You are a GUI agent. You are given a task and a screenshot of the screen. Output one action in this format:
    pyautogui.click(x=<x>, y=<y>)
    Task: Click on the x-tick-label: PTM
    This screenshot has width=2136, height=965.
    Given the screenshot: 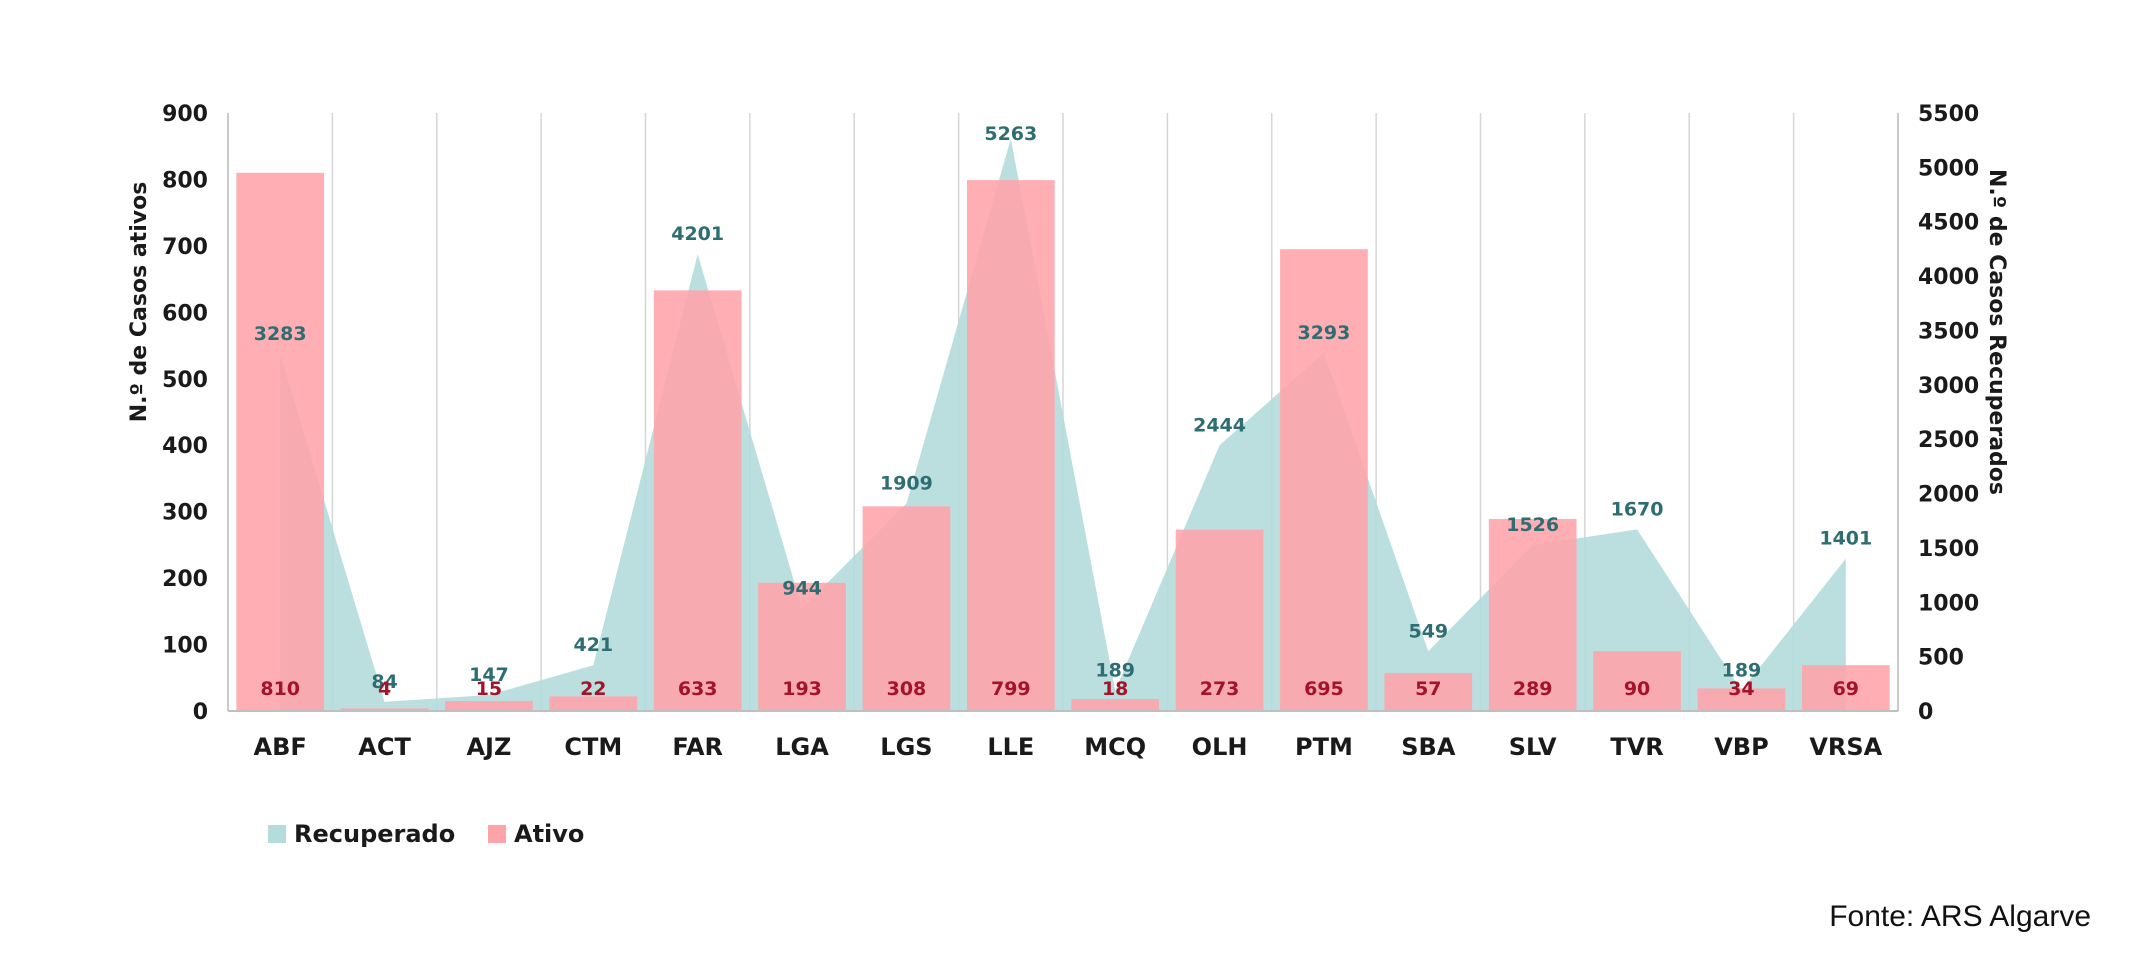 What is the action you would take?
    pyautogui.click(x=1324, y=747)
    